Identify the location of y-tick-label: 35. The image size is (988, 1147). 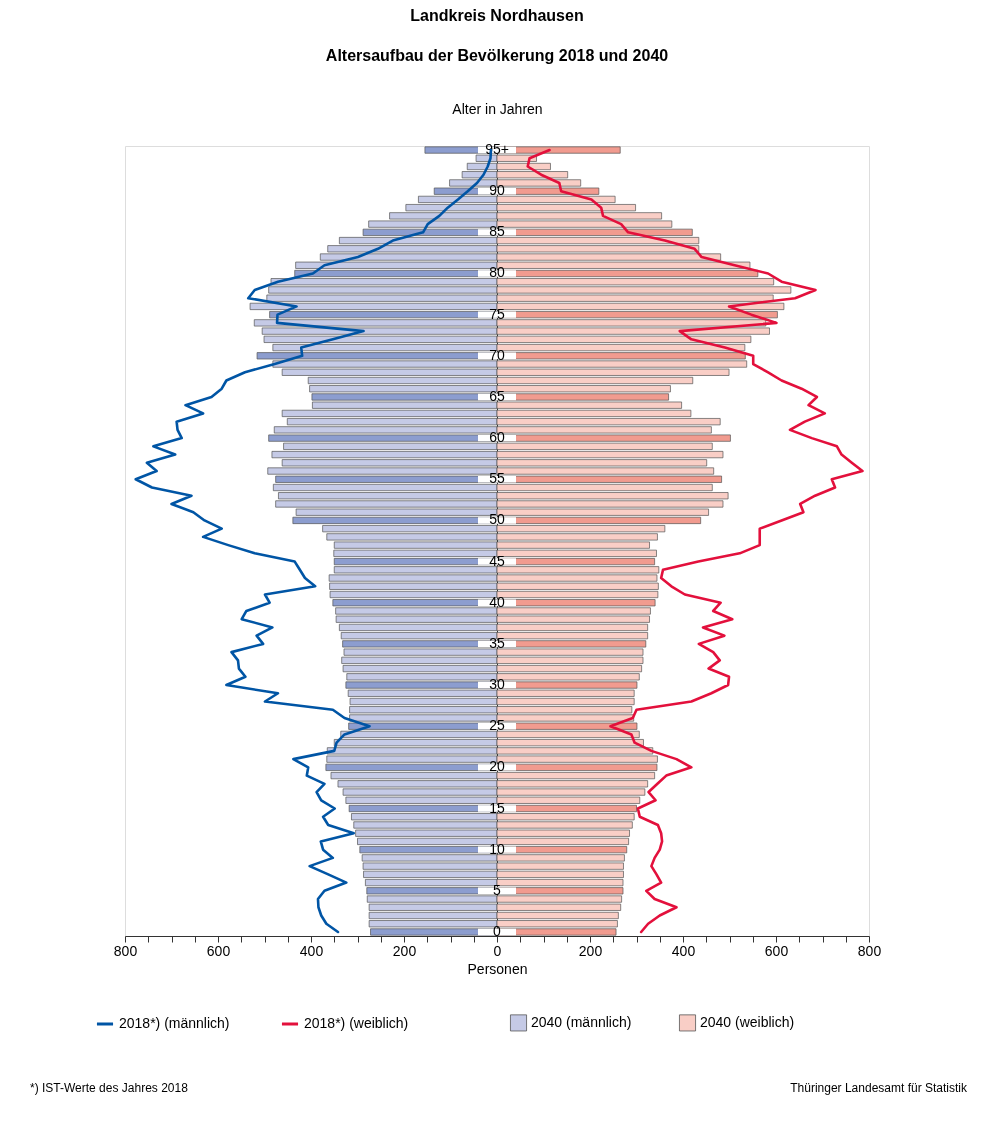
(497, 642).